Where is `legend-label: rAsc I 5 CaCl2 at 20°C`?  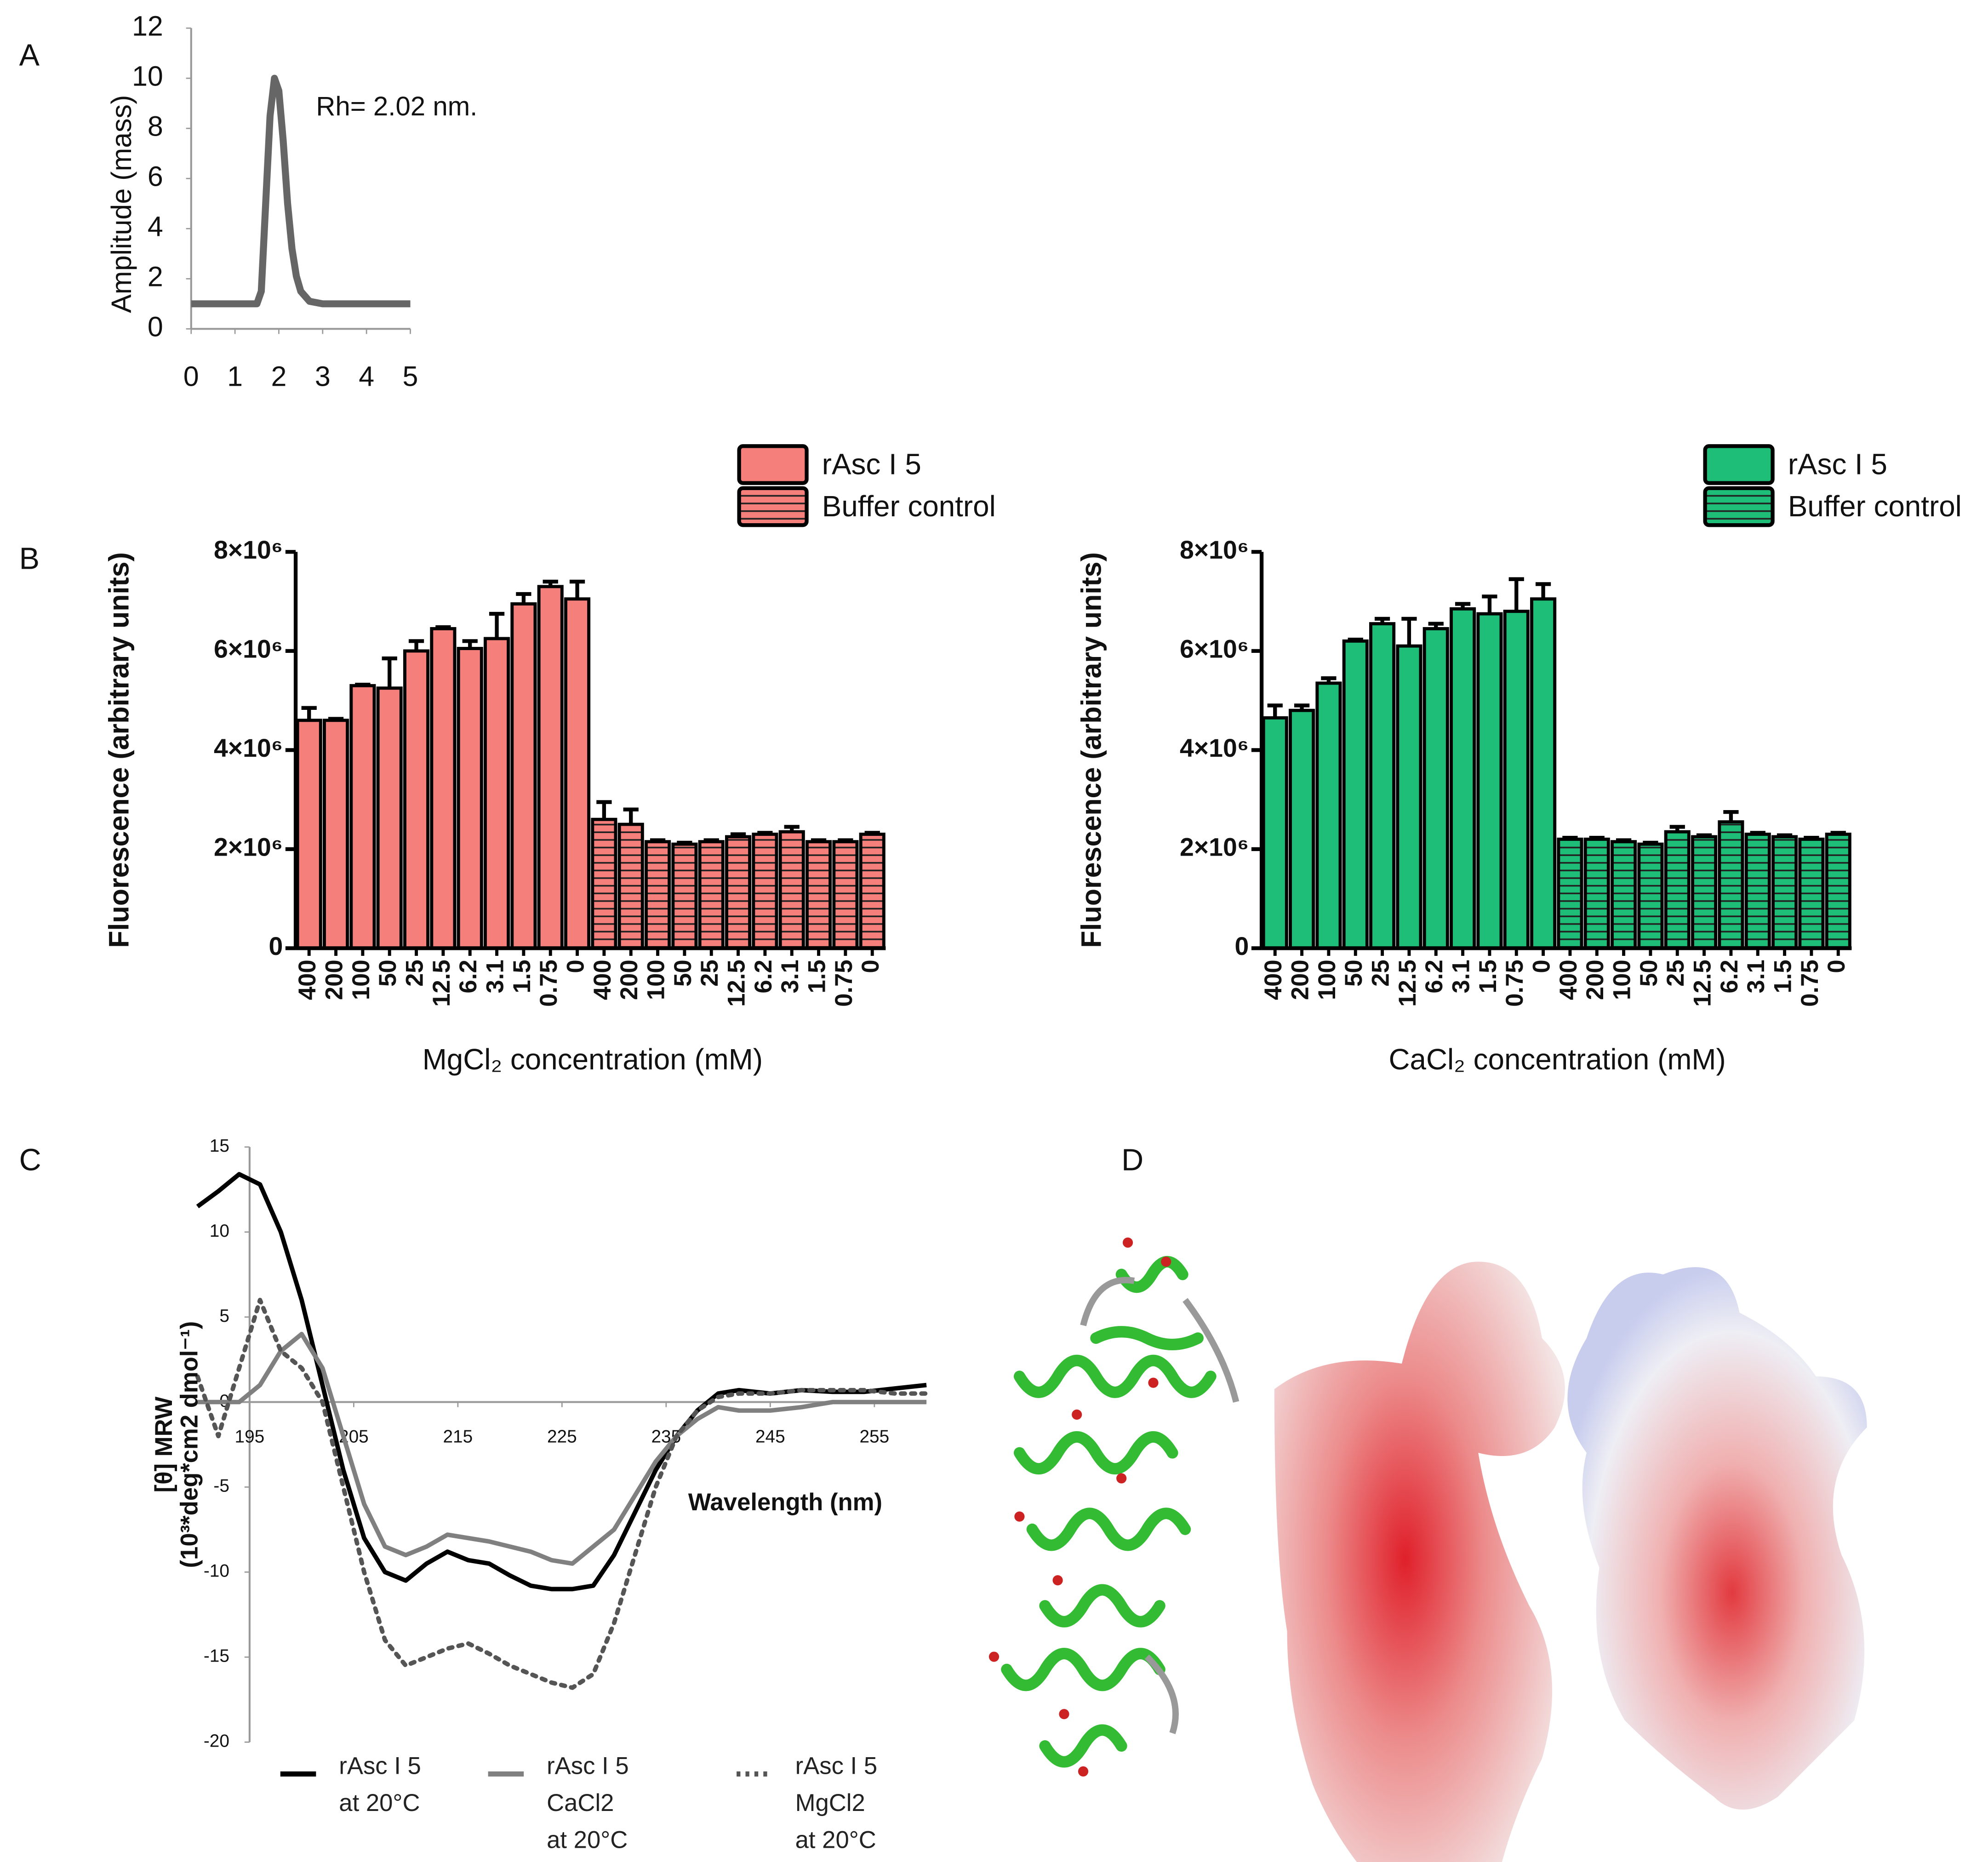
legend-label: rAsc I 5 CaCl2 at 20°C is located at coordinates (588, 1804).